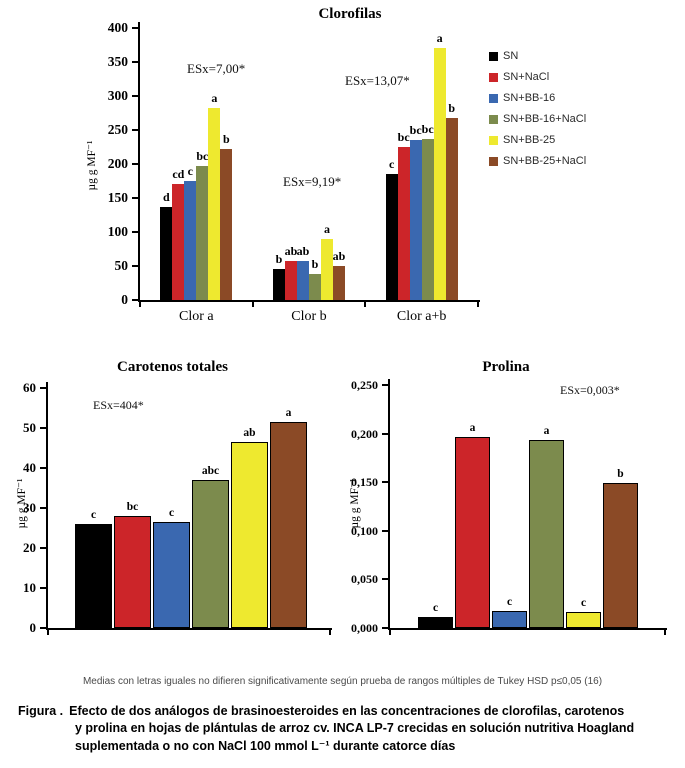 The image size is (685, 768). I want to click on clorofilas-y-tick-label: 0, so click(124, 299).